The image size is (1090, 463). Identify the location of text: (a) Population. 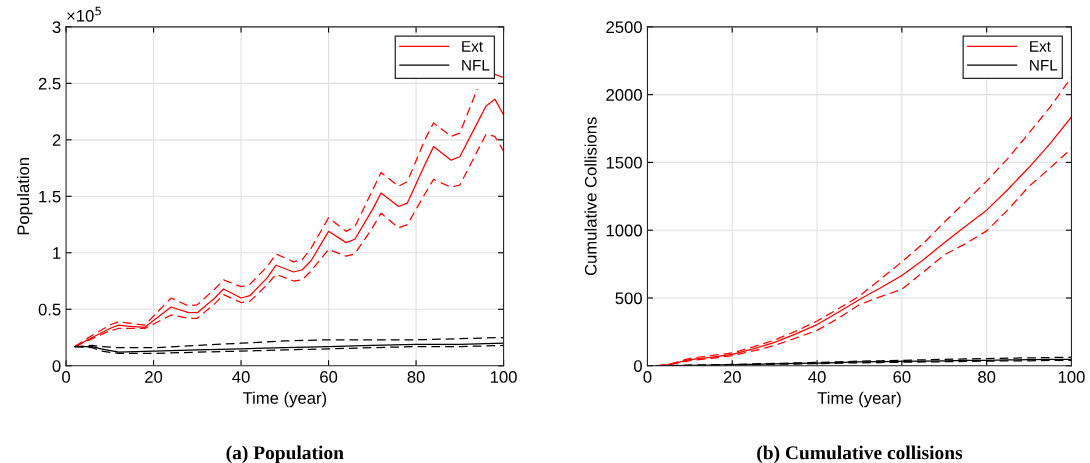
(285, 454).